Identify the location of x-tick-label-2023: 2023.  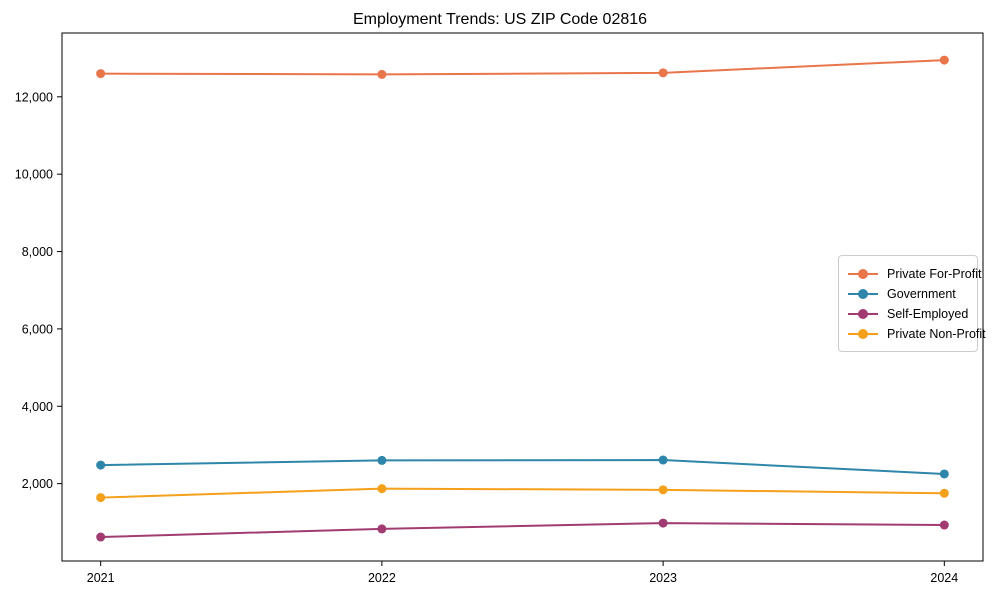
(663, 578).